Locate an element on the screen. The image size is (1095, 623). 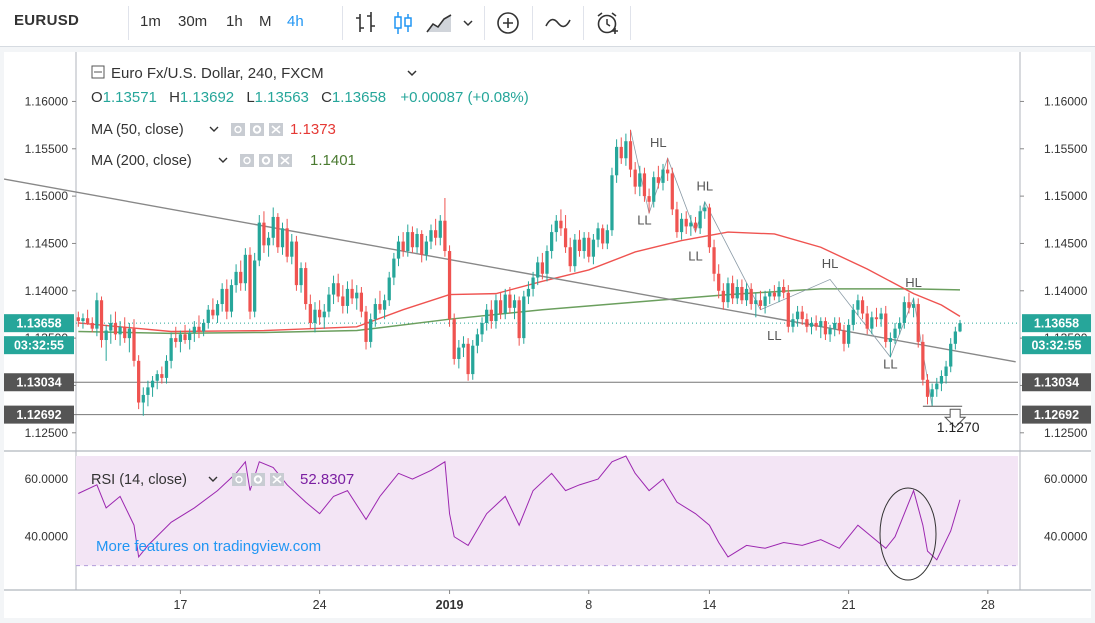
ma50-eye-icon is located at coordinates (238, 129).